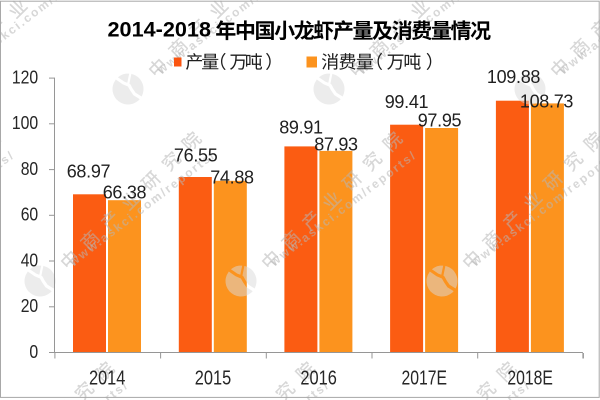 The width and height of the screenshot is (600, 400). I want to click on svg-text: 40, so click(30, 260).